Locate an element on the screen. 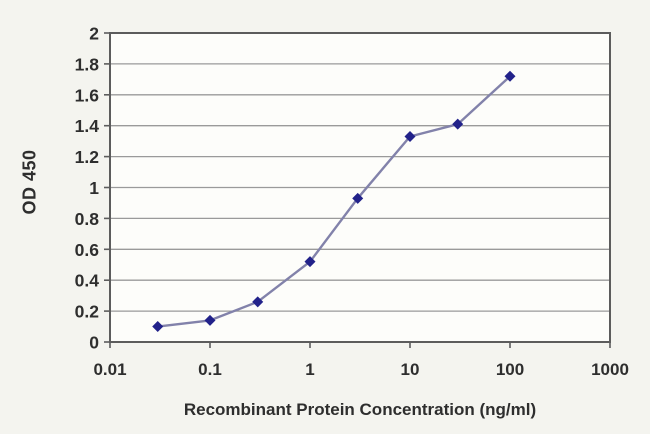  y-tick-label: 1.2 is located at coordinates (87, 157).